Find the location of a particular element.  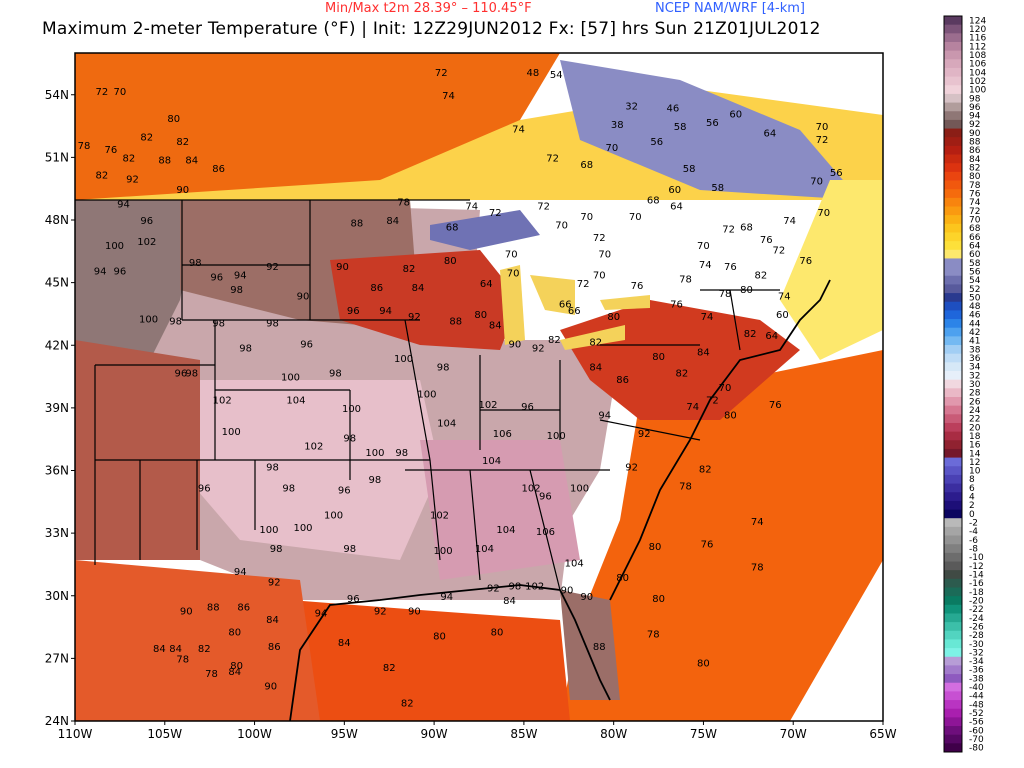

colorbar-frame is located at coordinates (953, 384).